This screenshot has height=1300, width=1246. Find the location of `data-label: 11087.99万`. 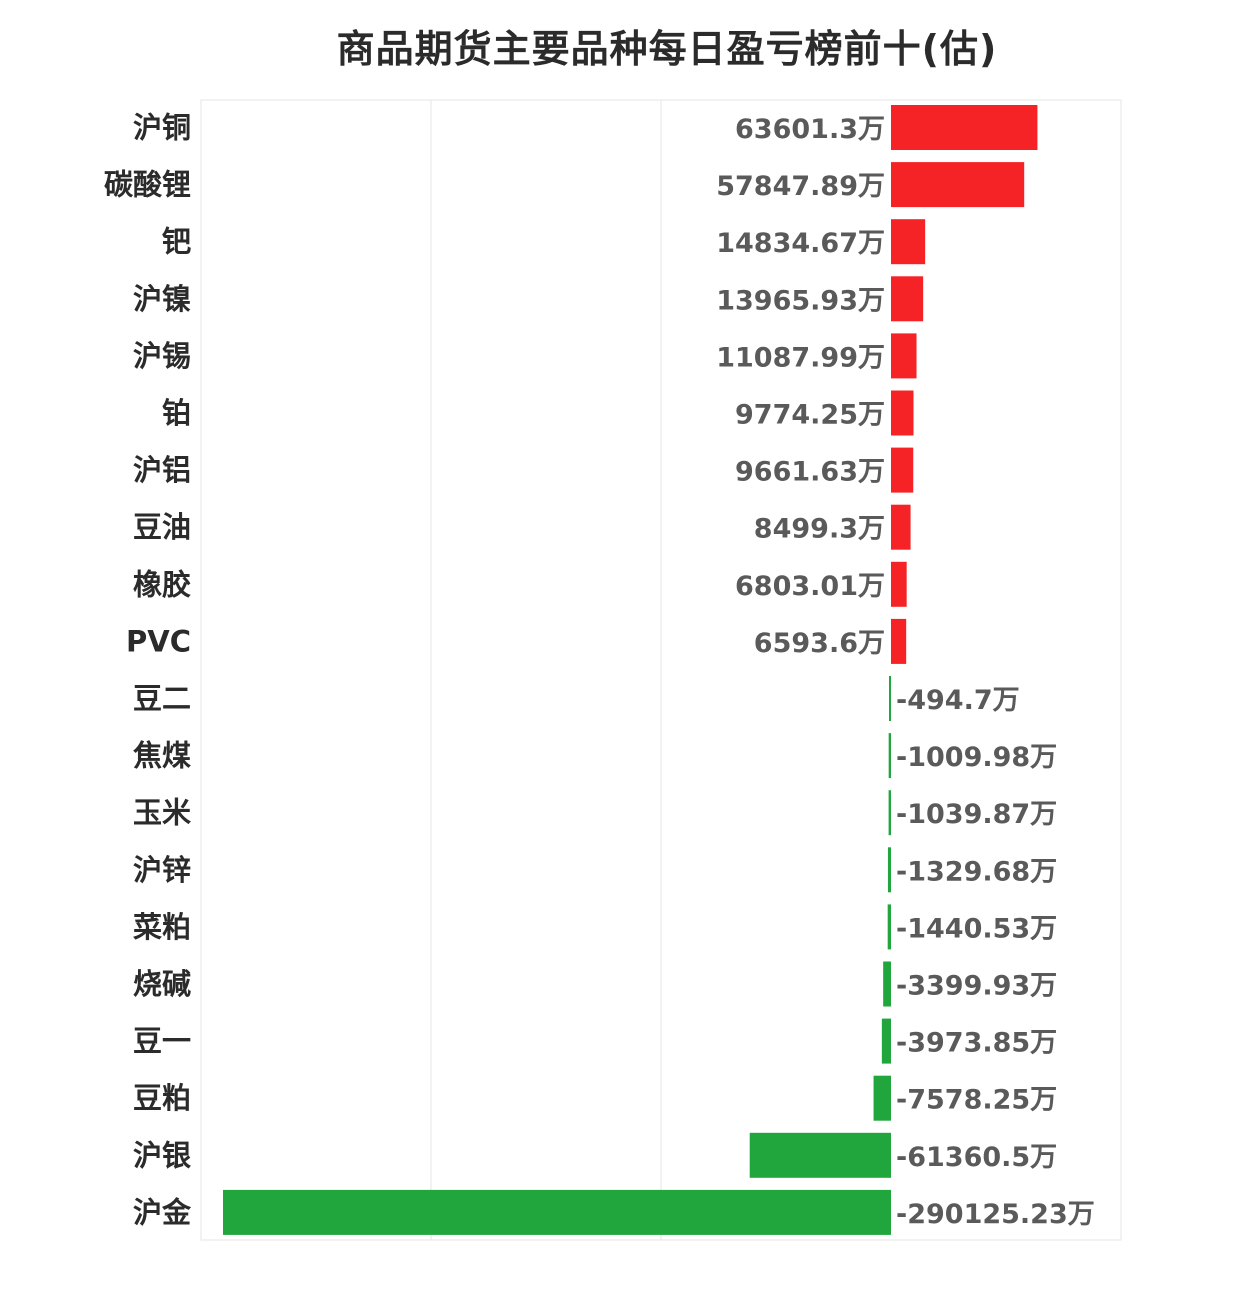

data-label: 11087.99万 is located at coordinates (800, 357).